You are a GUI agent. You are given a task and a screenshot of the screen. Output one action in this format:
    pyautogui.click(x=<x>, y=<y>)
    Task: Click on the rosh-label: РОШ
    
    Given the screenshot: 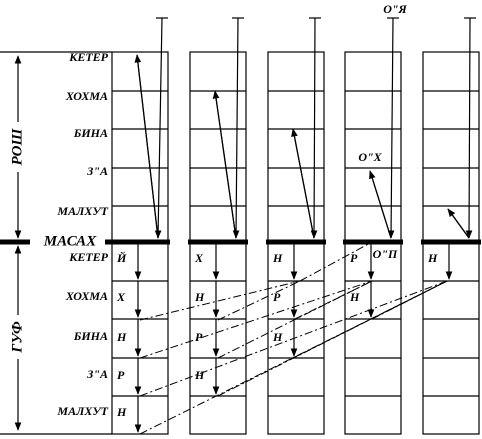 What is the action you would take?
    pyautogui.click(x=17, y=147)
    